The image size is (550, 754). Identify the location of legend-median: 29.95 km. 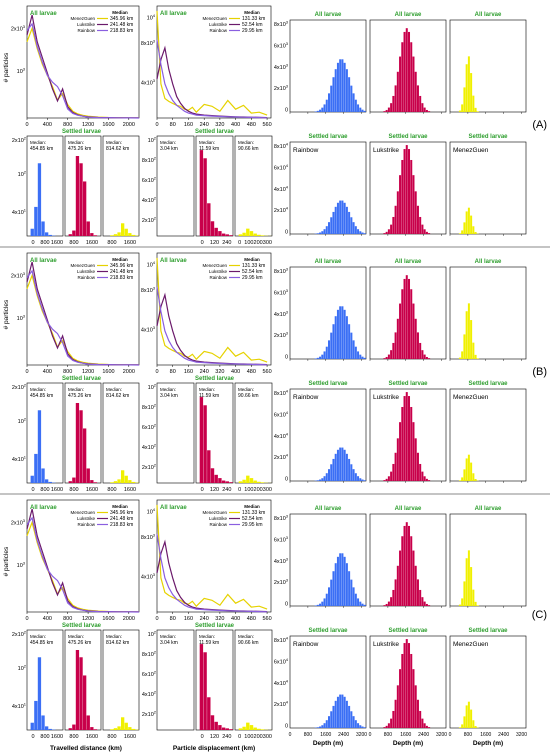
(252, 31).